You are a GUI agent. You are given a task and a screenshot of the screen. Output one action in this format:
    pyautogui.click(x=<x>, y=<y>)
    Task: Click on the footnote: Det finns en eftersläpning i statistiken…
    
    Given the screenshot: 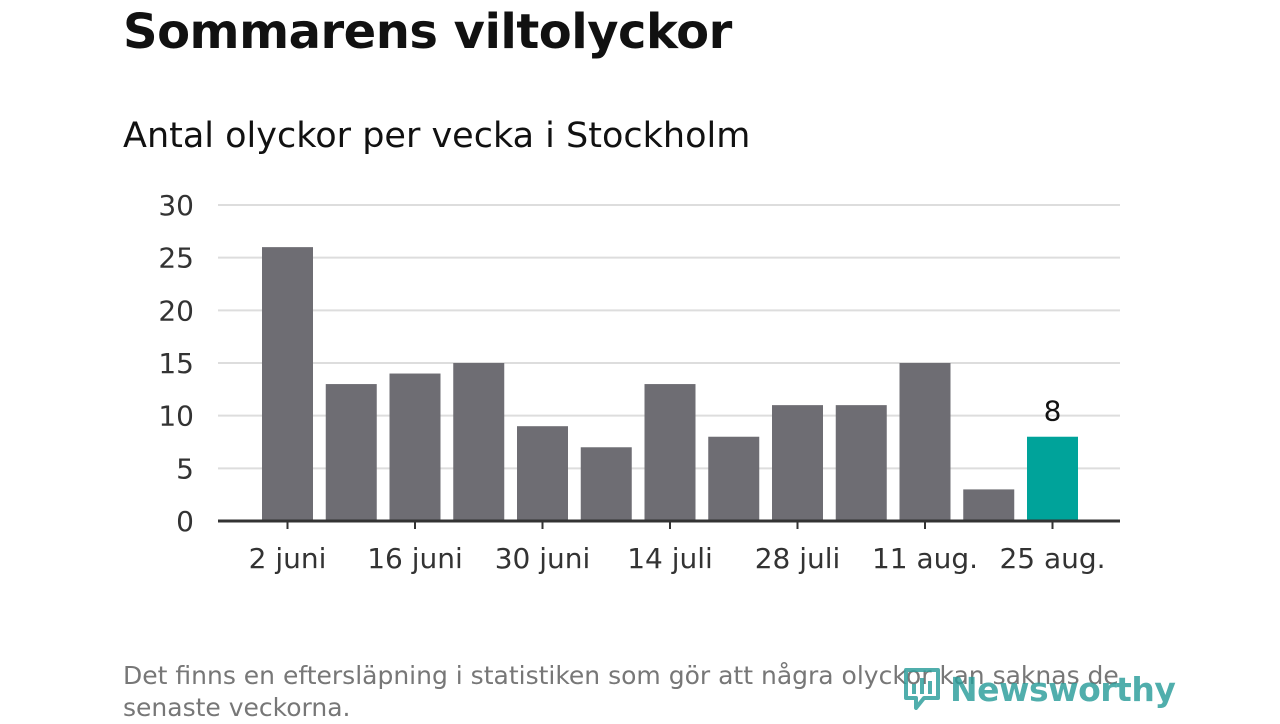 What is the action you would take?
    pyautogui.click(x=621, y=691)
    